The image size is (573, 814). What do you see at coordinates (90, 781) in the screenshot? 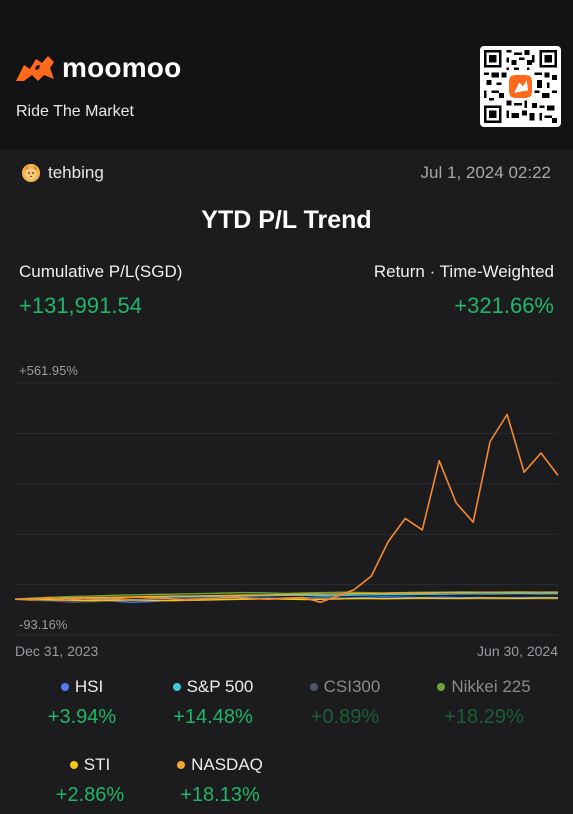
I see `legend-item-sti: STI +2.86%` at bounding box center [90, 781].